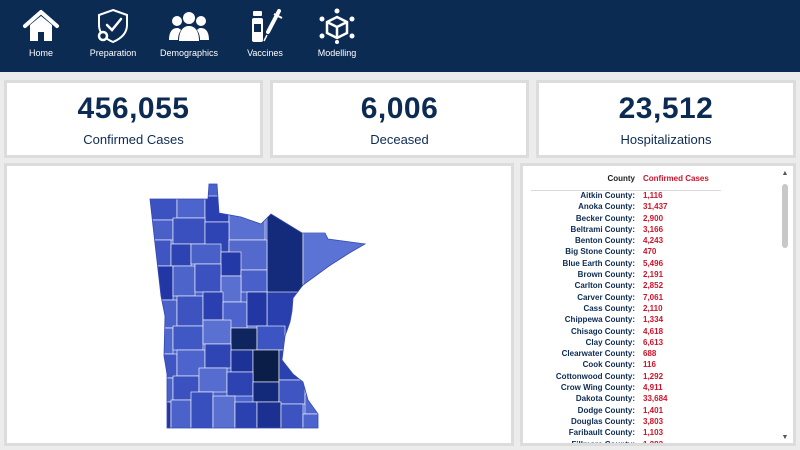 This screenshot has width=800, height=450. I want to click on county-name-cell: Cook County:, so click(608, 365).